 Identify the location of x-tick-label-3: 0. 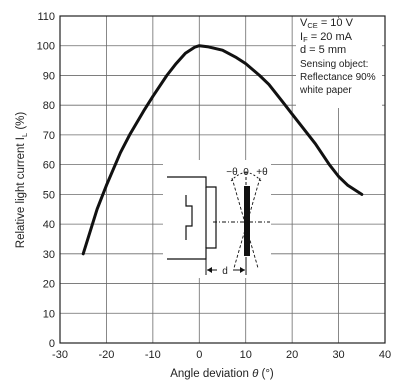
(199, 355).